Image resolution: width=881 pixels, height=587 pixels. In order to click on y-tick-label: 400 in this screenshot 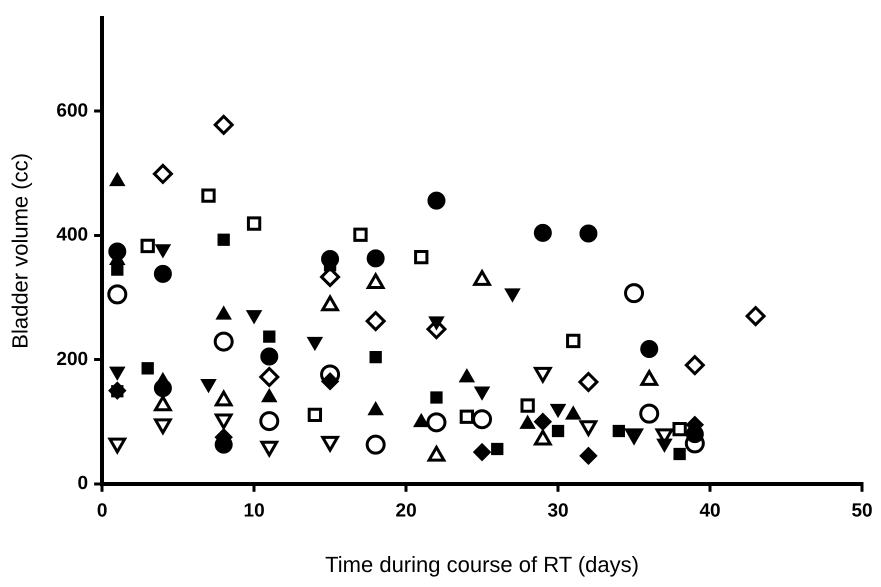, I will do `click(72, 235)`.